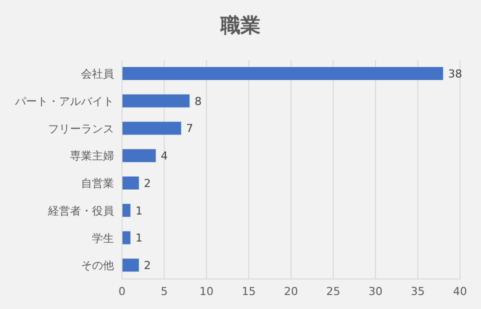 The width and height of the screenshot is (481, 309). I want to click on chart-title: 職業, so click(240, 25).